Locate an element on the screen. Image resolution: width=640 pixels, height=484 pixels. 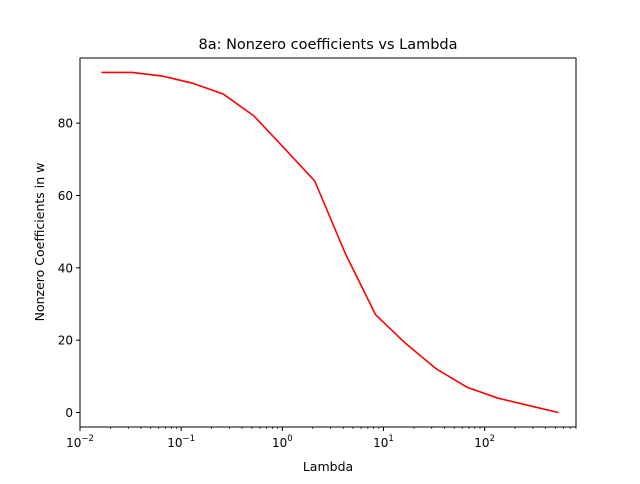
x-axis-ticks: 10⁻² 10⁻¹ 10⁰ 10¹ 10² is located at coordinates (321, 438).